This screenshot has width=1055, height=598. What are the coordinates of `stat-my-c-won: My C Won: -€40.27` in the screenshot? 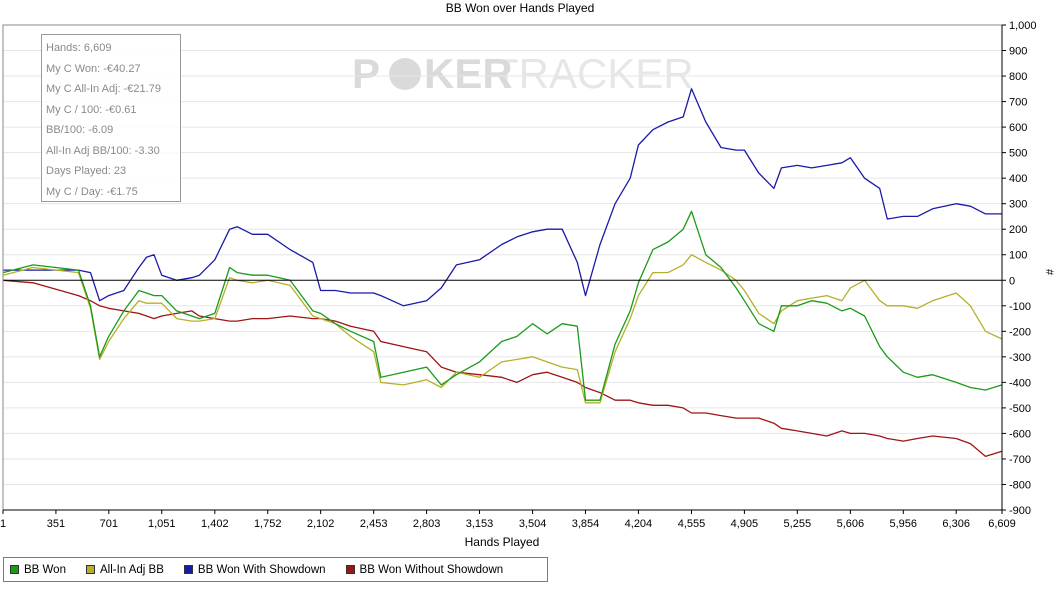 It's located at (93, 68).